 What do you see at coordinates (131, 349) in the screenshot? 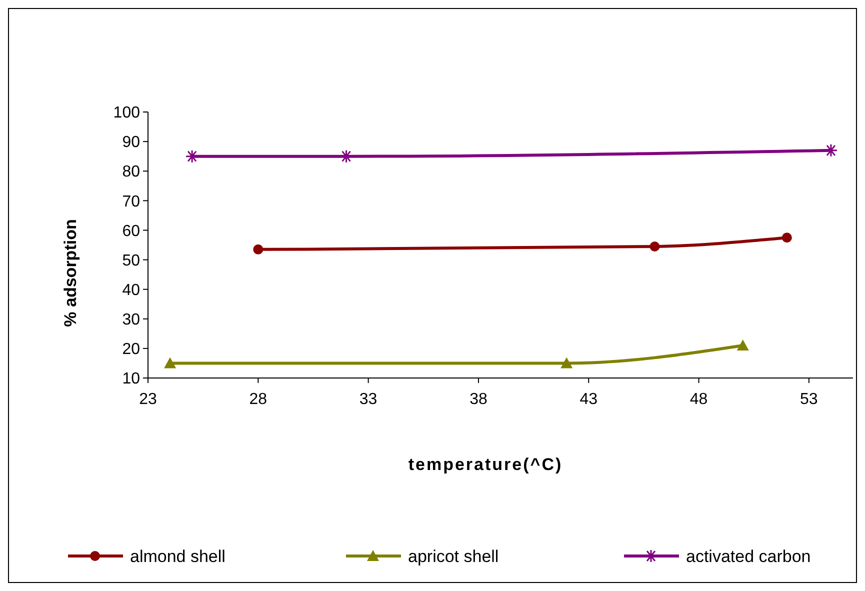
I see `y-tick-label: 20` at bounding box center [131, 349].